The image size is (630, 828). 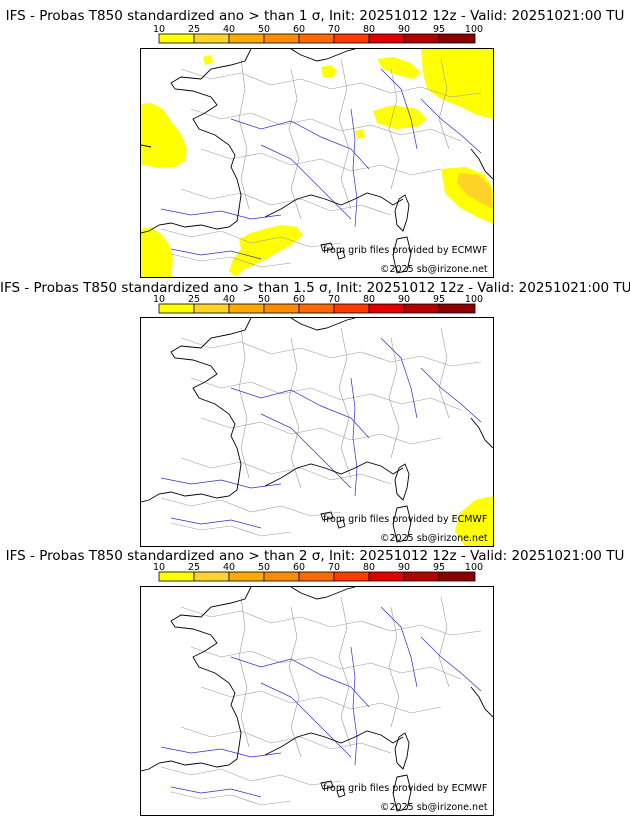 I want to click on prob-area-atlantic-spain, so click(x=157, y=252).